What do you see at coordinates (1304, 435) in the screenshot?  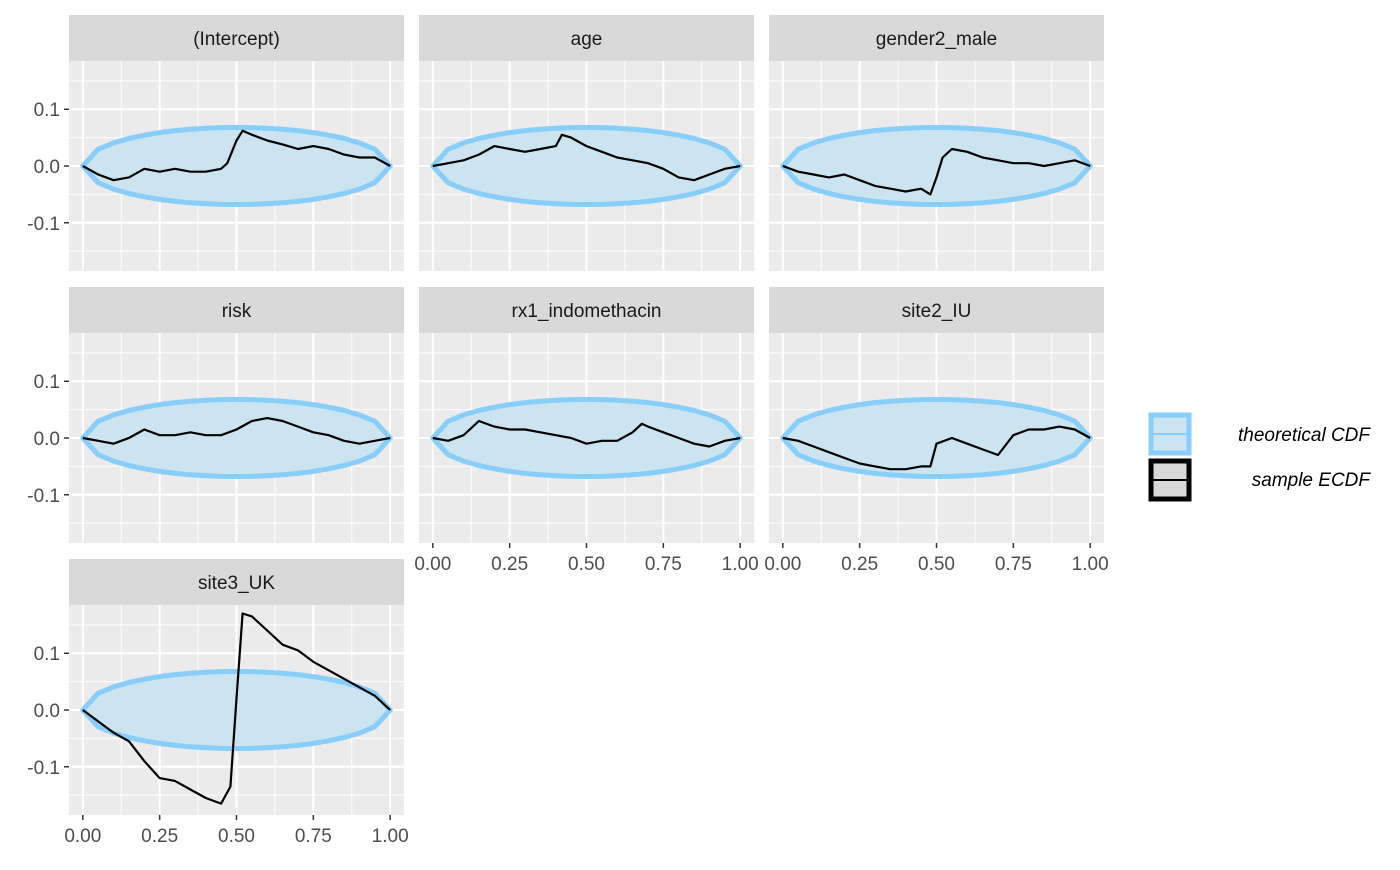 I see `legend-label-theoretical: theoretical CDF` at bounding box center [1304, 435].